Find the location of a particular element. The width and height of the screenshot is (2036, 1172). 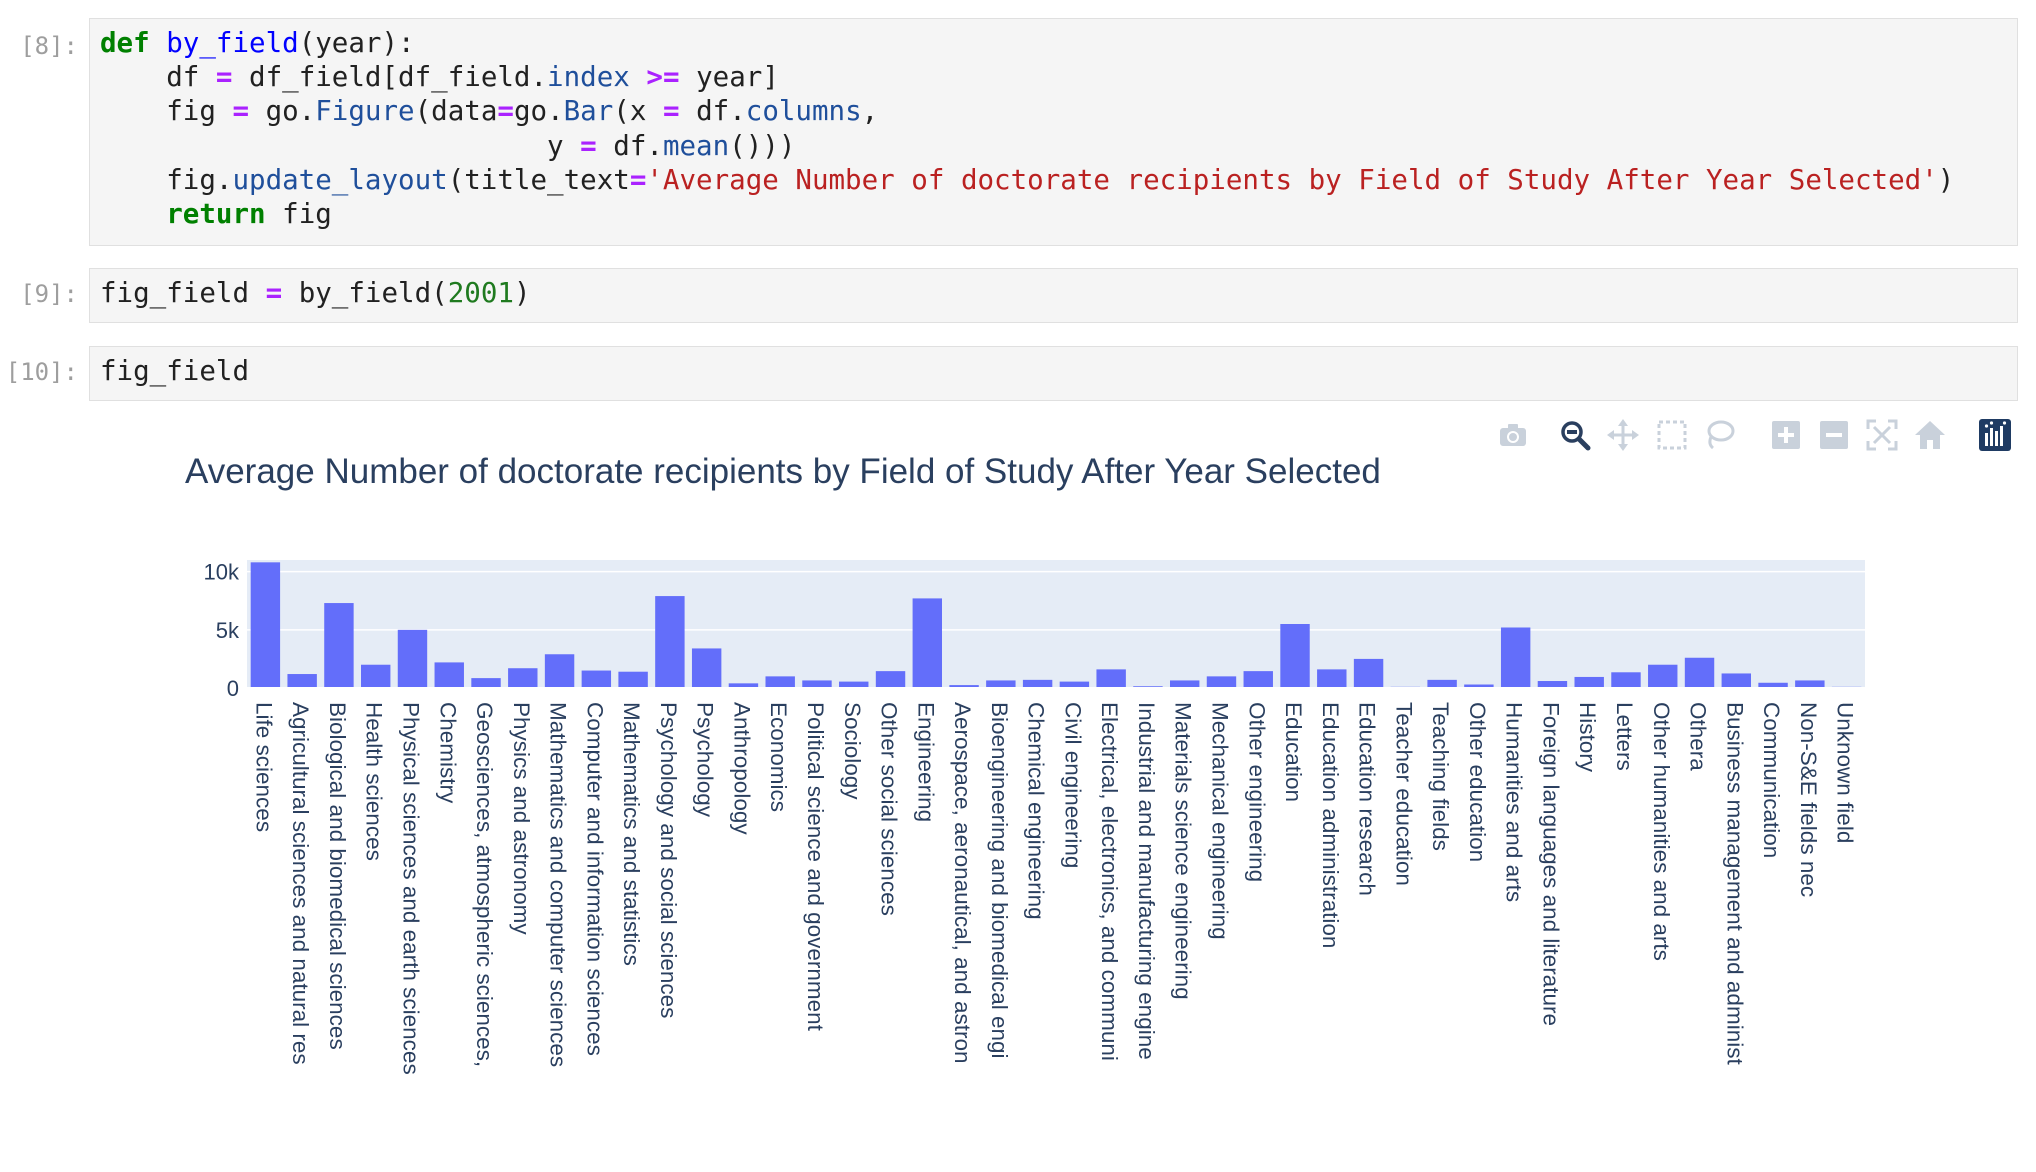

code-token: year] is located at coordinates (729, 77).